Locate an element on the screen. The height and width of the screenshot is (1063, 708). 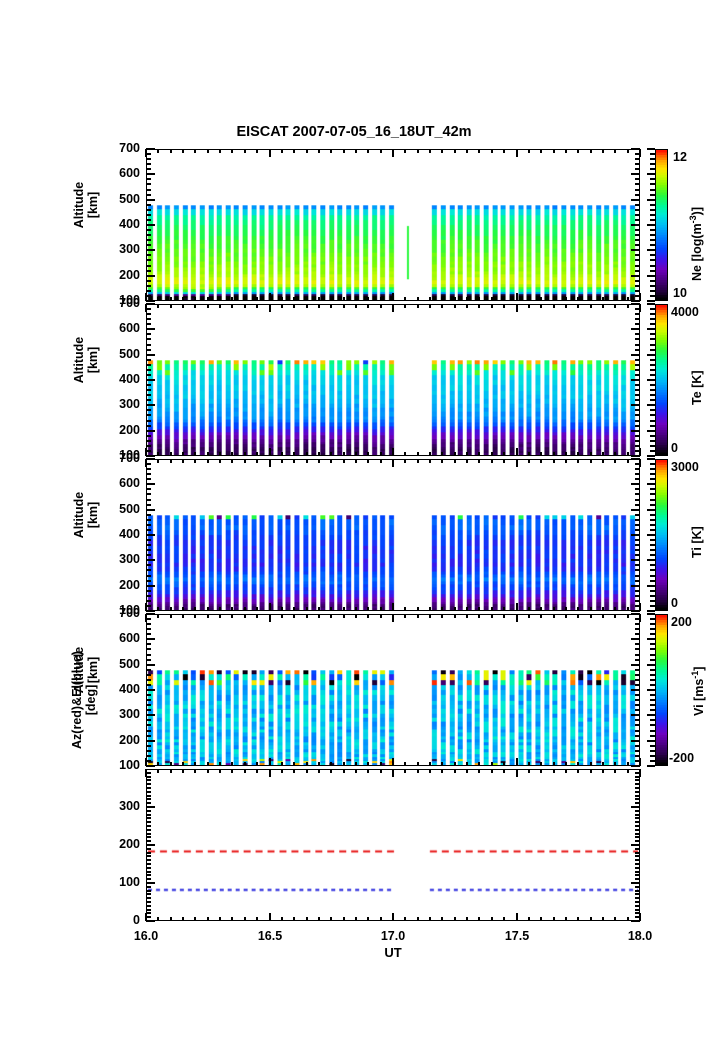
ytick-label: 0 is located at coordinates (136, 920).